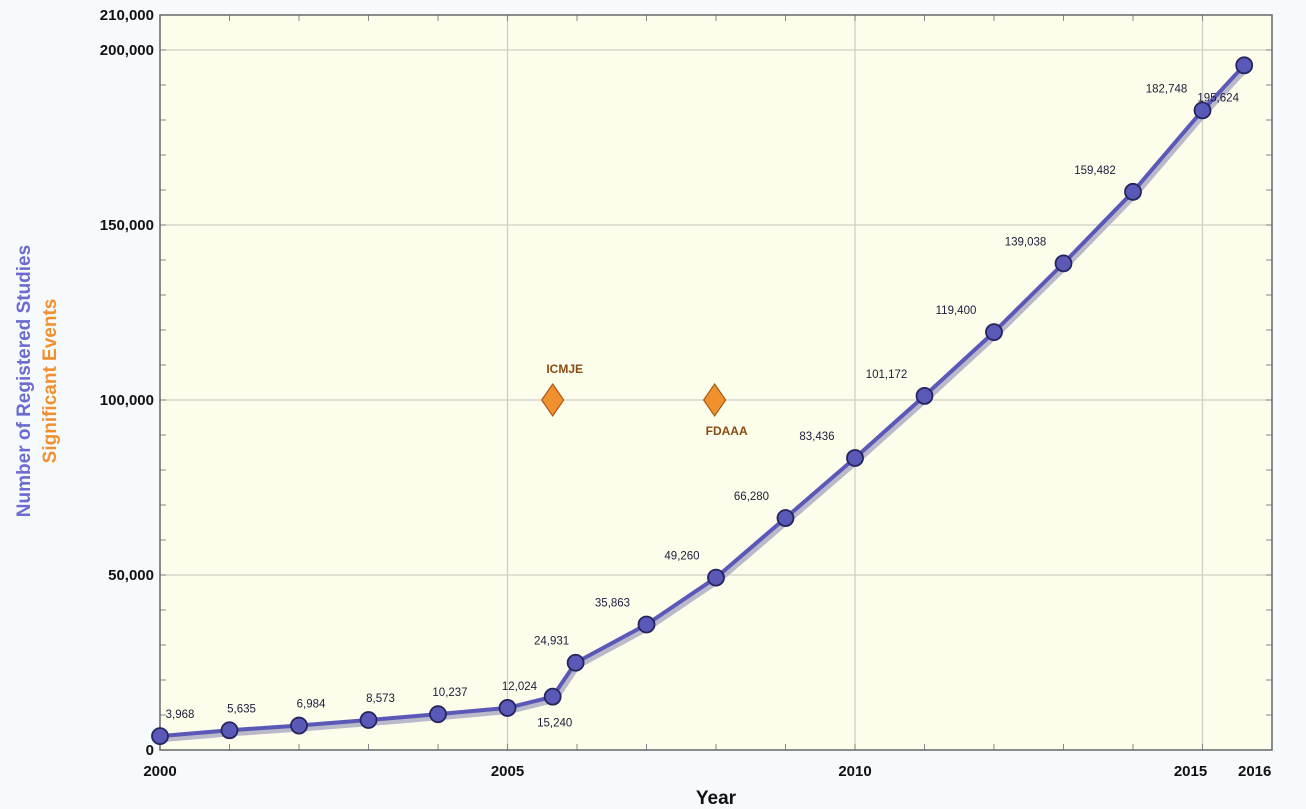 The height and width of the screenshot is (809, 1306). I want to click on event-label: FDAAA, so click(727, 431).